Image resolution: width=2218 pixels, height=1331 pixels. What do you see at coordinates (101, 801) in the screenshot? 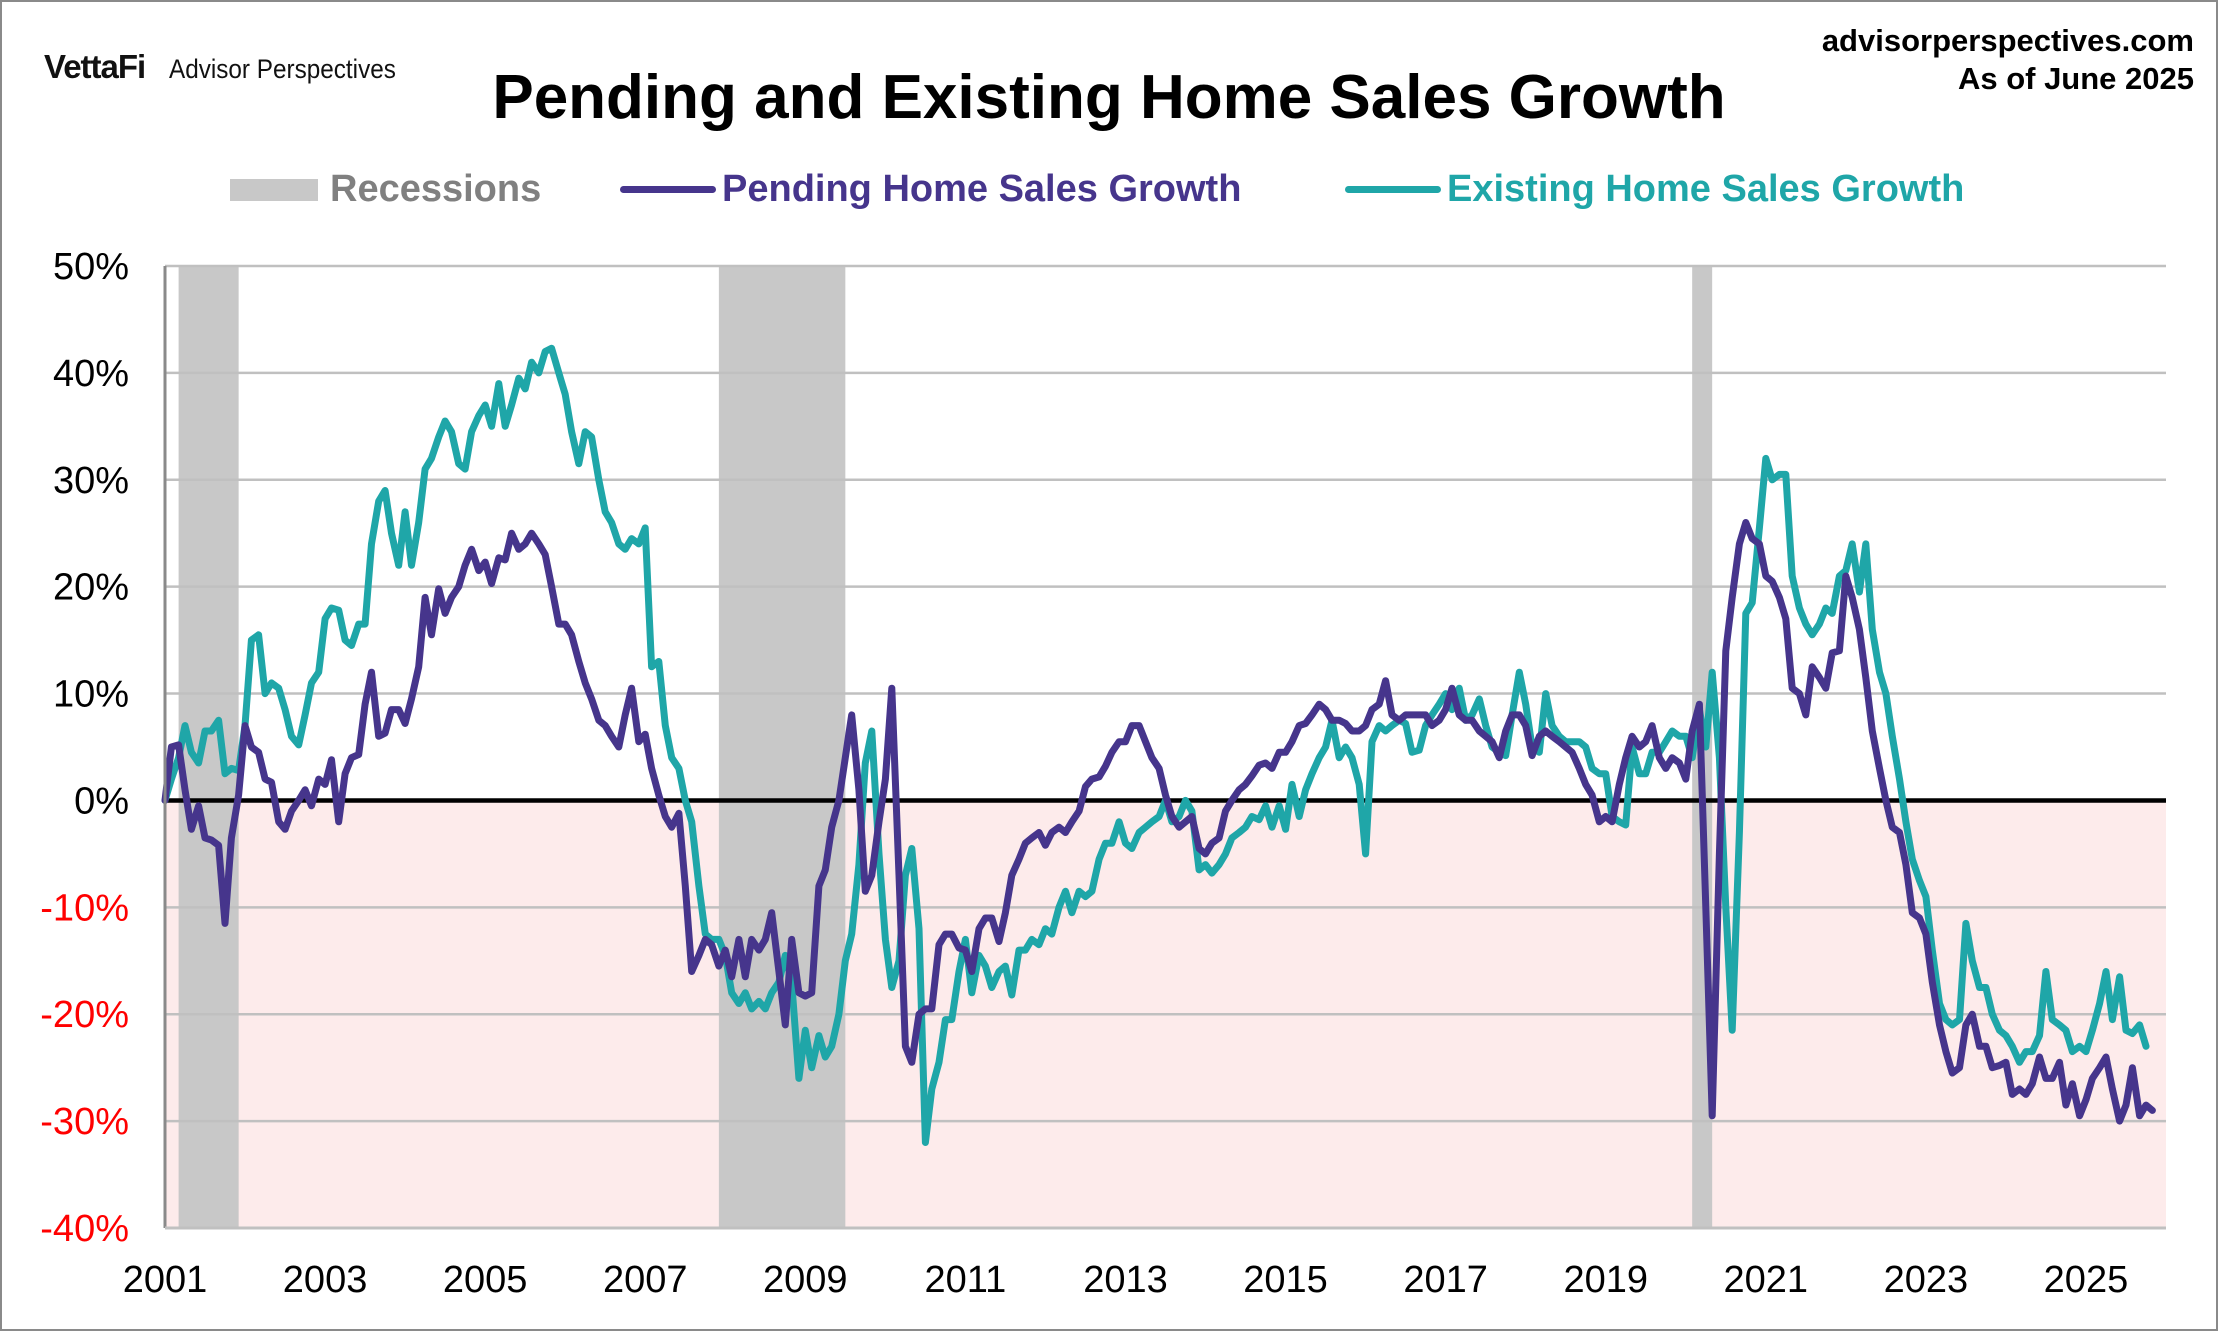
I see `y-tick-label: 0%` at bounding box center [101, 801].